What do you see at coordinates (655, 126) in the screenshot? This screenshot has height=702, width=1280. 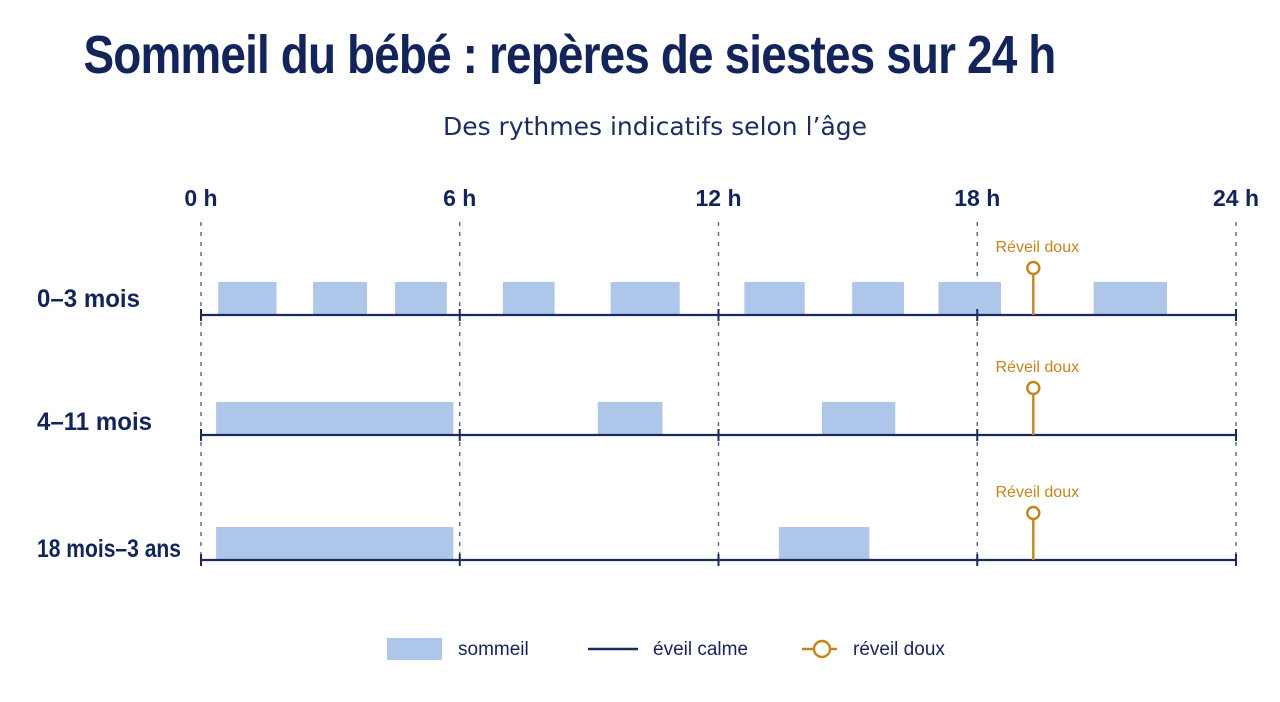 I see `chart-subtitle: Des rythmes indicatifs selon l’âge` at bounding box center [655, 126].